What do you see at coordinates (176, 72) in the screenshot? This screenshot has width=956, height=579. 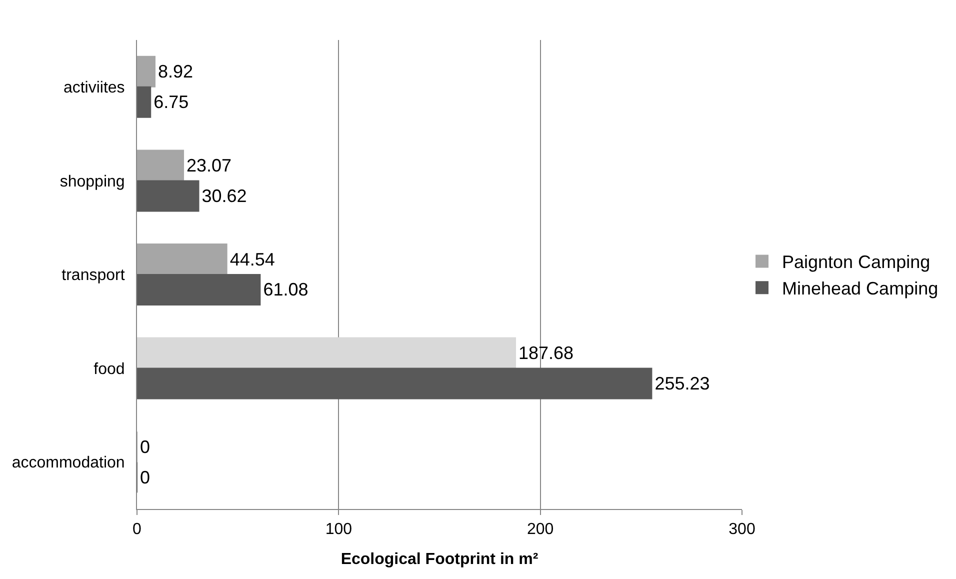 I see `data-label: 8.92` at bounding box center [176, 72].